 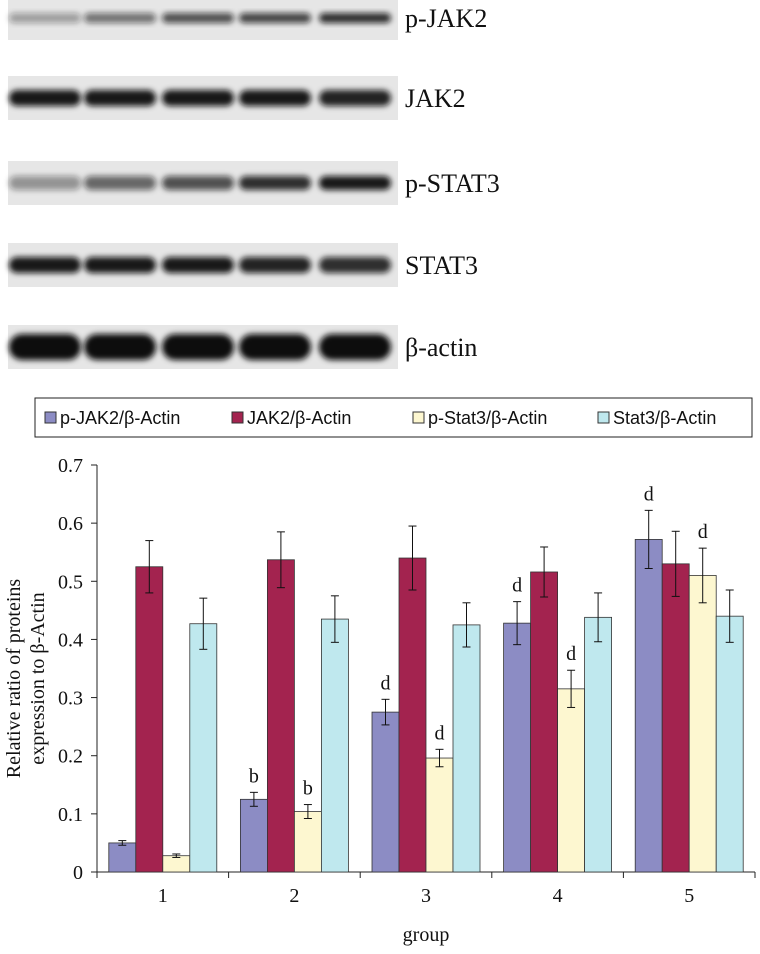 I want to click on blot-label: JAK2, so click(x=435, y=98).